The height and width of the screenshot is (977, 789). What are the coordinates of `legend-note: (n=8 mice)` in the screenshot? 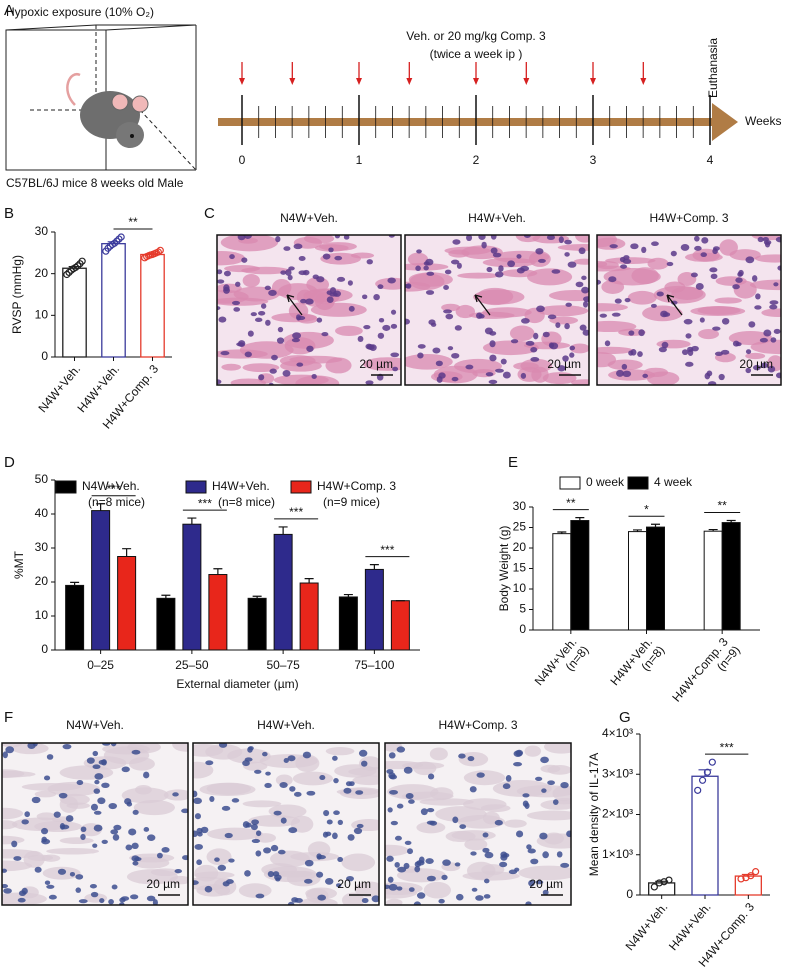 It's located at (116, 502).